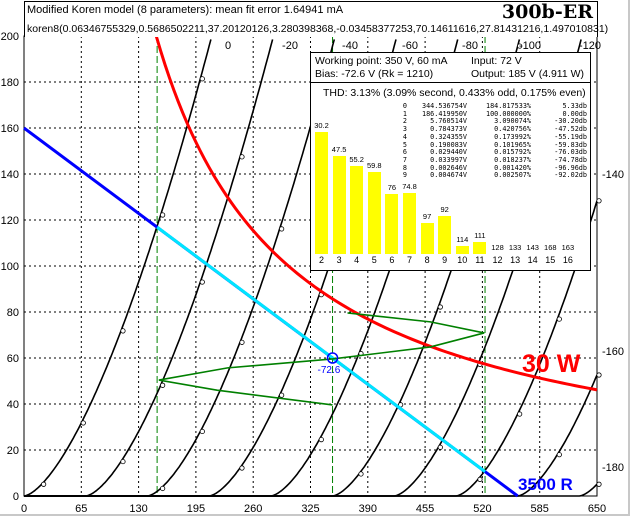 The width and height of the screenshot is (644, 529). Describe the element at coordinates (404, 167) in the screenshot. I see `harmonic-table-cell: 8` at that location.